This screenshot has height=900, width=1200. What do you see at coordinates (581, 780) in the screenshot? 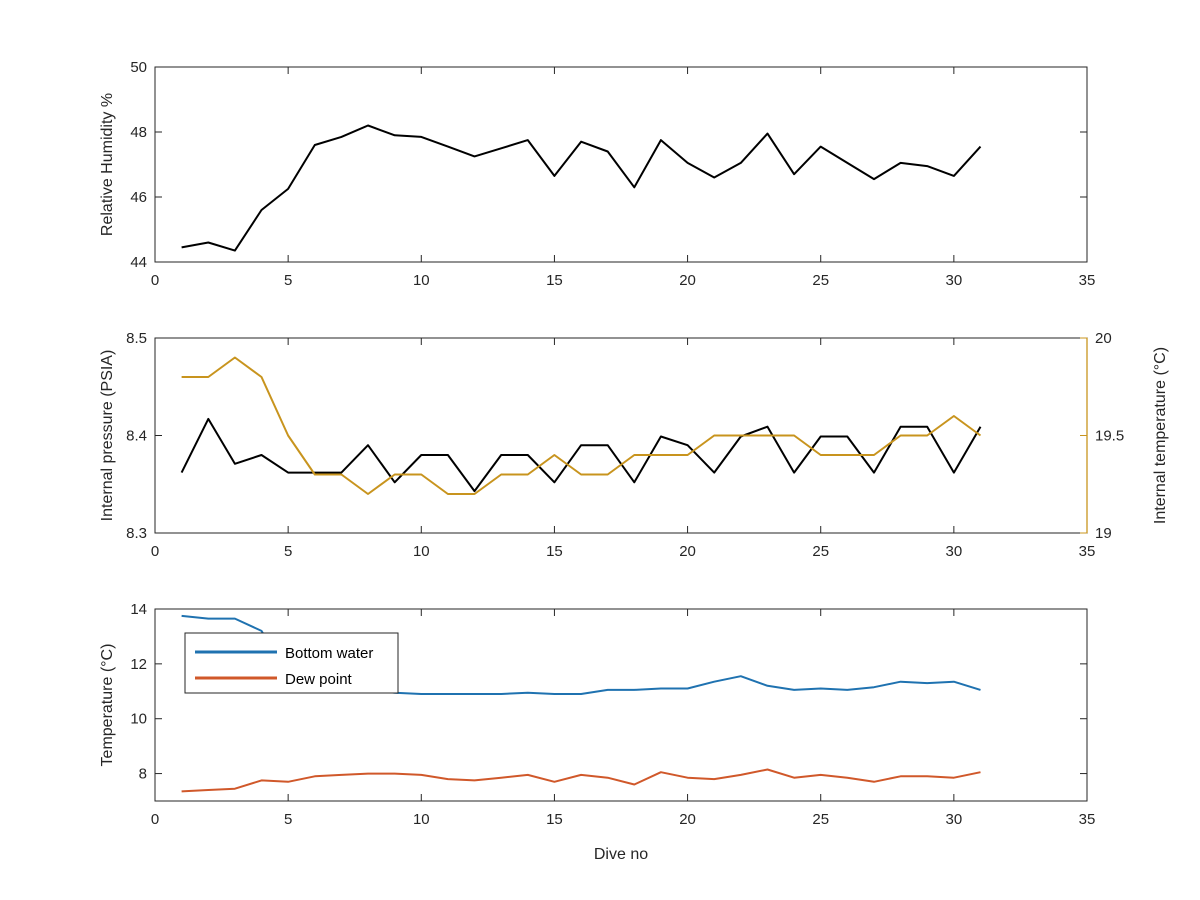
I see `series-line-dew-point` at bounding box center [581, 780].